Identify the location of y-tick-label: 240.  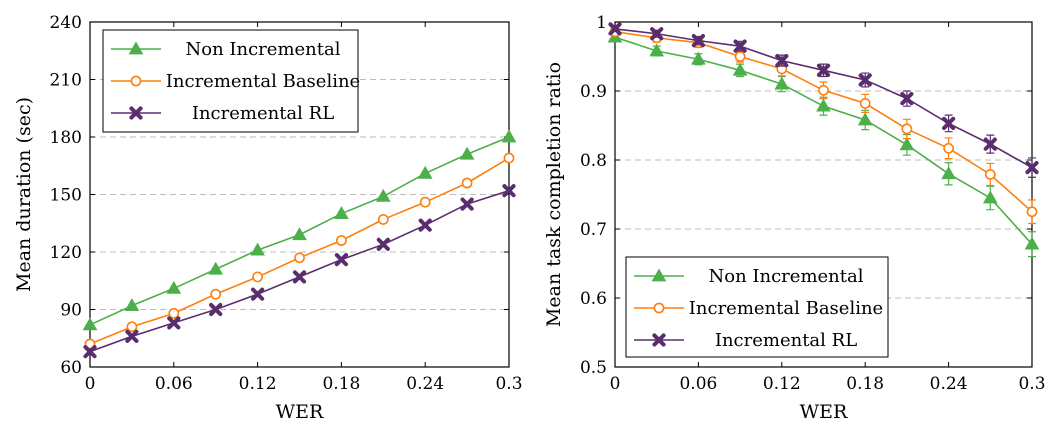
(66, 23).